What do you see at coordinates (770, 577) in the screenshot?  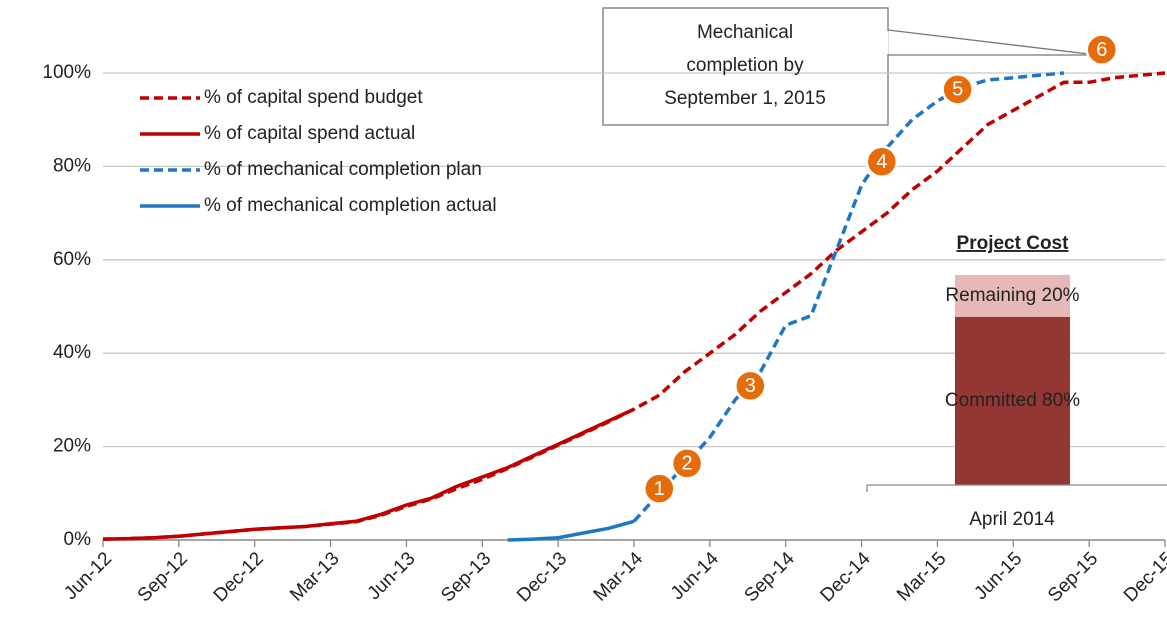 I see `x-tick-label: Sep-14` at bounding box center [770, 577].